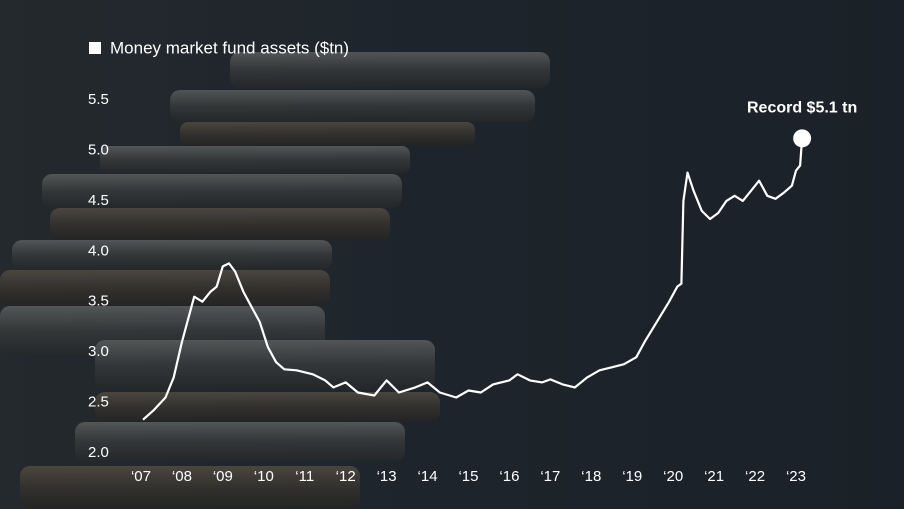 This screenshot has width=904, height=509. I want to click on legend-label: Money market fund assets ($tn), so click(229, 47).